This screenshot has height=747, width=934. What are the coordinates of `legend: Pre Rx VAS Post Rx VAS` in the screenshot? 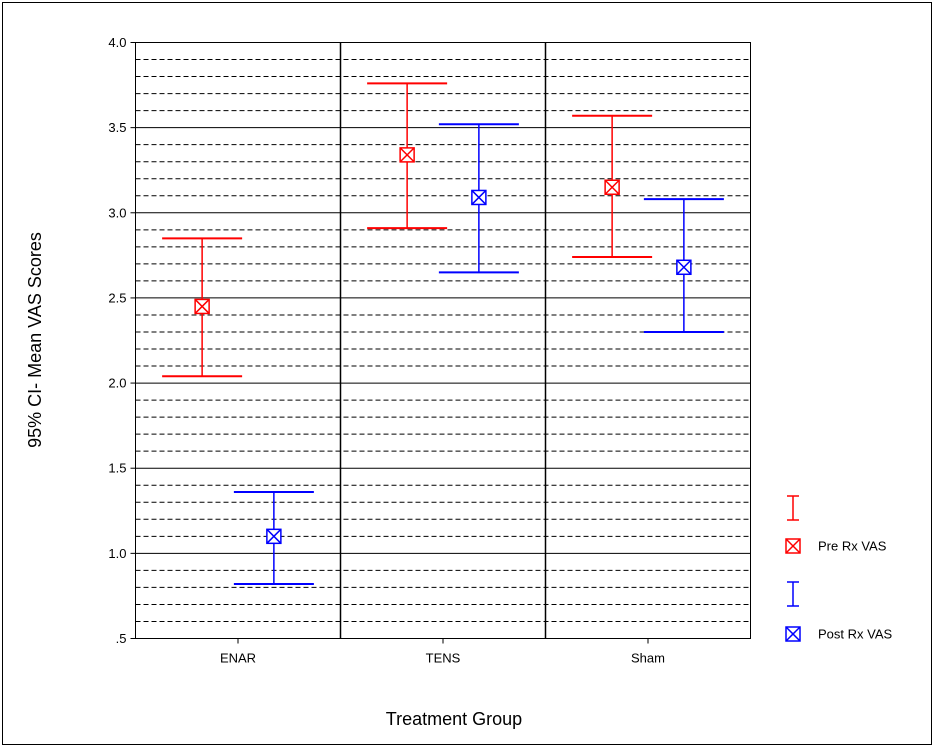 It's located at (839, 568).